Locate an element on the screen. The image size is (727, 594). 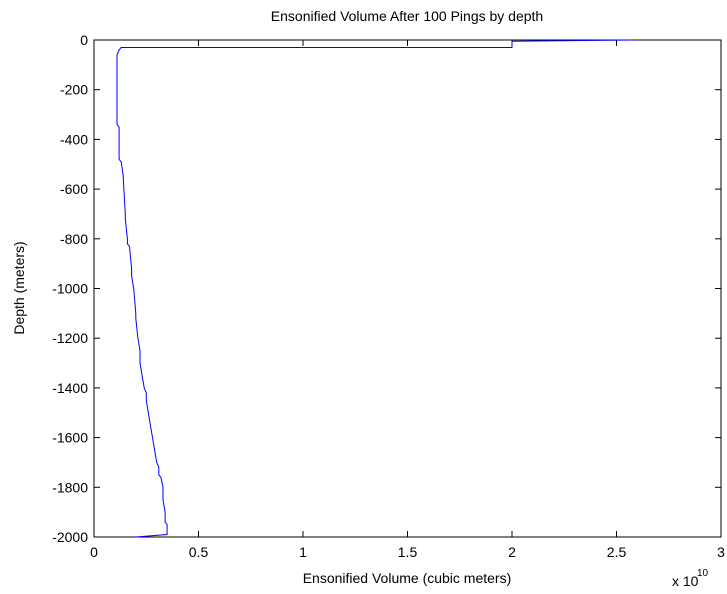
x-scale-exponent: 10 is located at coordinates (703, 573).